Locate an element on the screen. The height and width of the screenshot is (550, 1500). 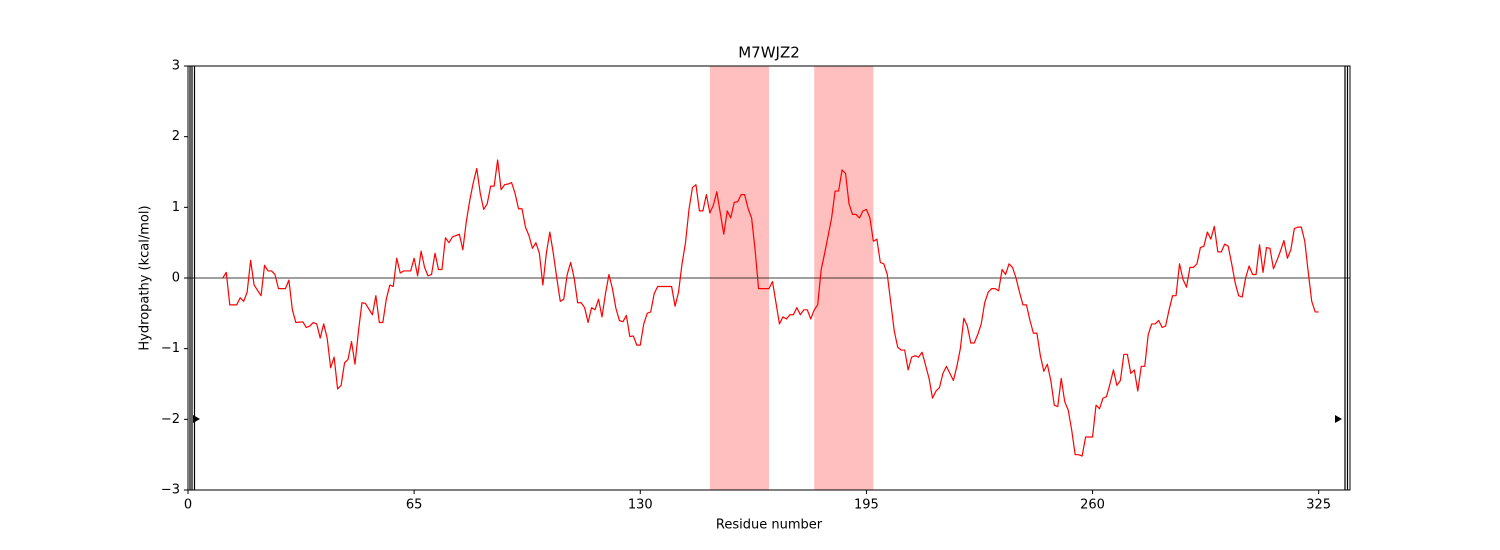
y-tick-label: 1 is located at coordinates (176, 207).